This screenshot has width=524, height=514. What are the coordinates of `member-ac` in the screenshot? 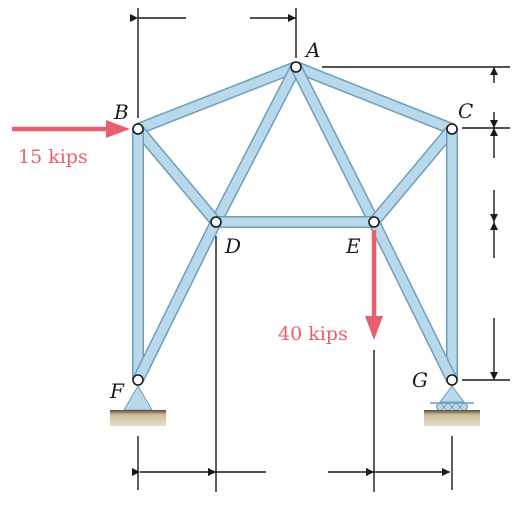 It's located at (374, 98).